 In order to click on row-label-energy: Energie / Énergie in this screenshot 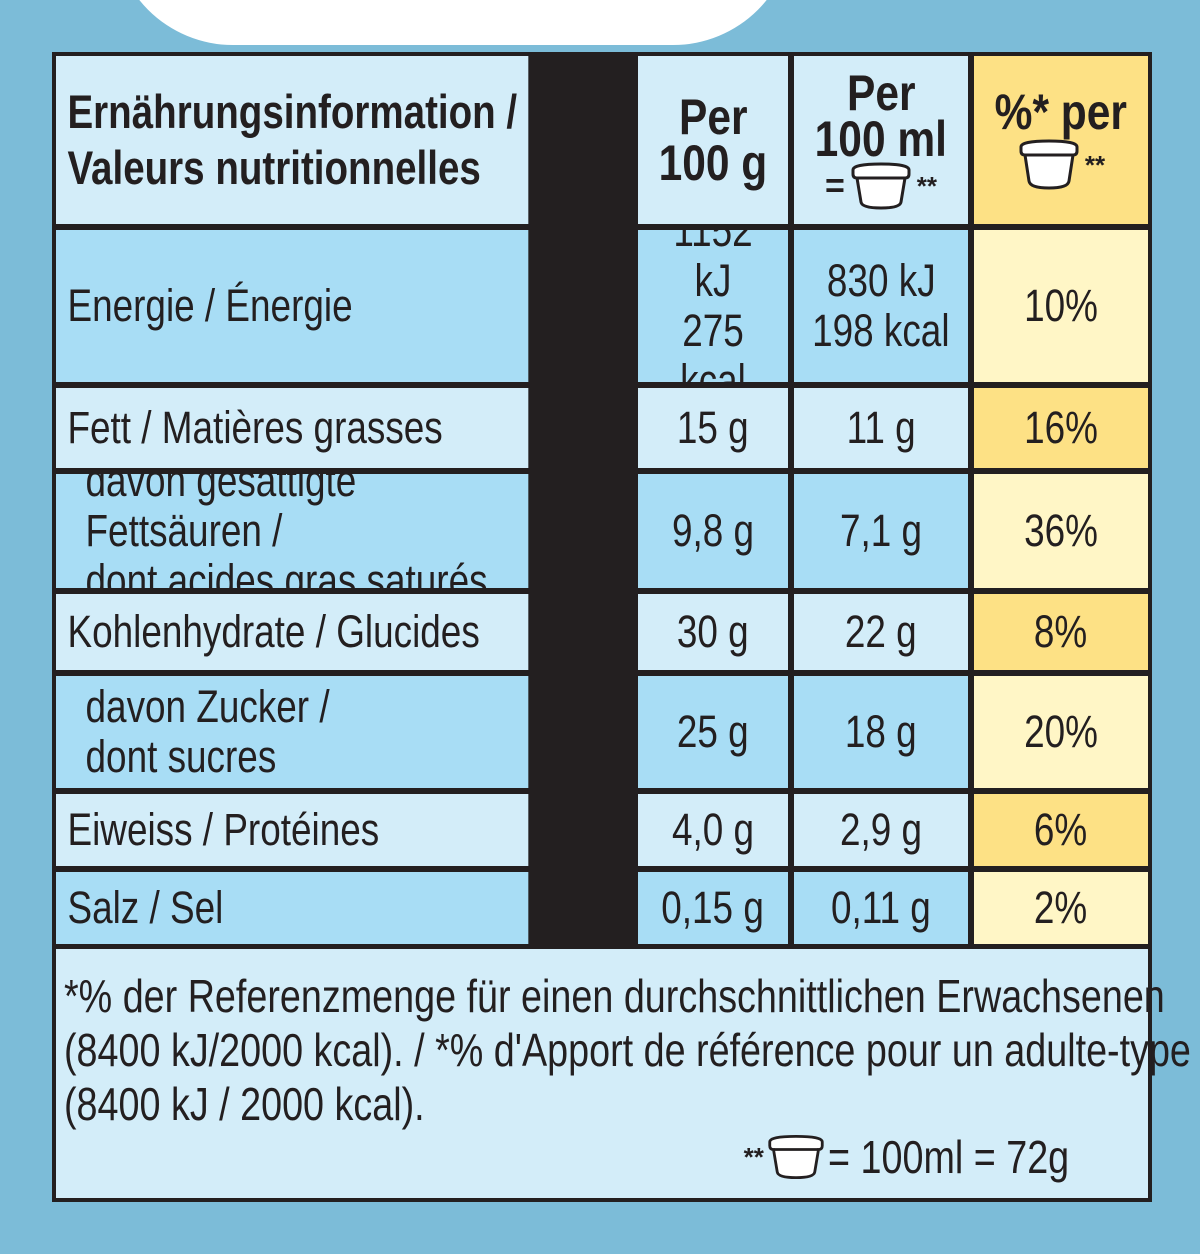, I will do `click(292, 306)`.